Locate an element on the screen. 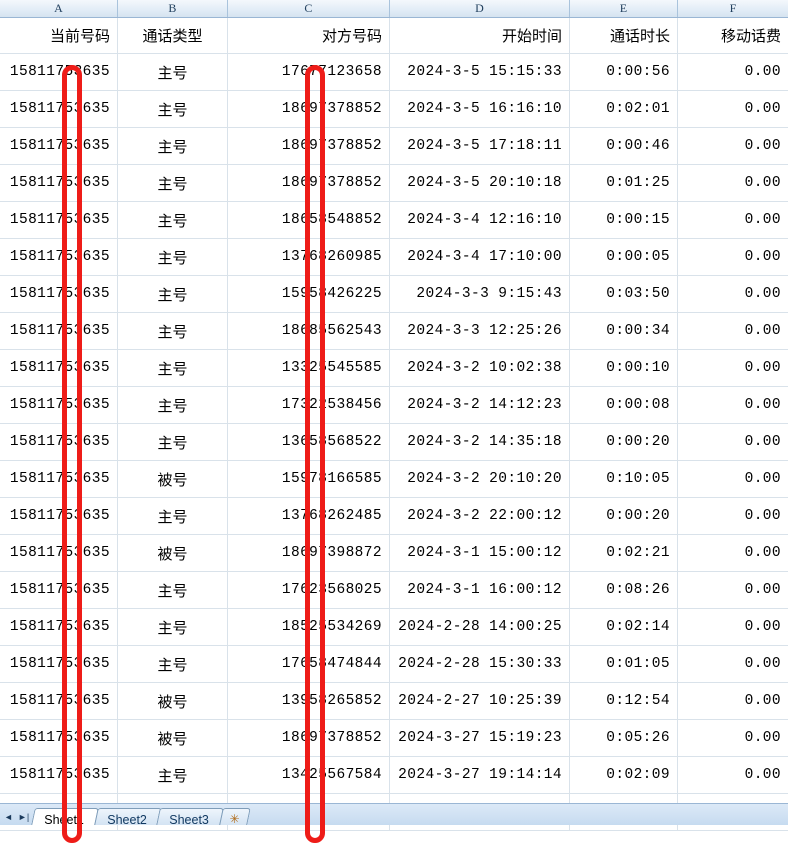  header-cell-current-number: 当前号码 is located at coordinates (59, 35).